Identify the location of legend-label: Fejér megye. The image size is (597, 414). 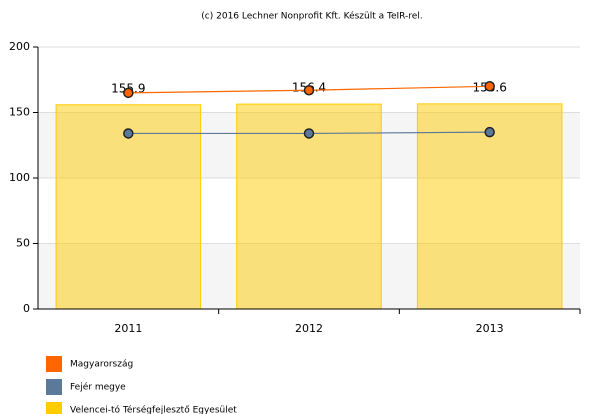
(98, 387).